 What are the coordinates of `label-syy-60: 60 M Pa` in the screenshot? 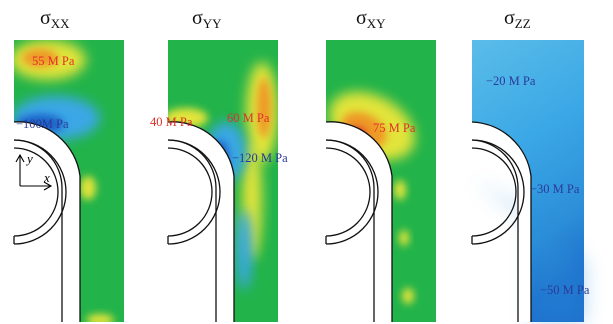 It's located at (248, 118).